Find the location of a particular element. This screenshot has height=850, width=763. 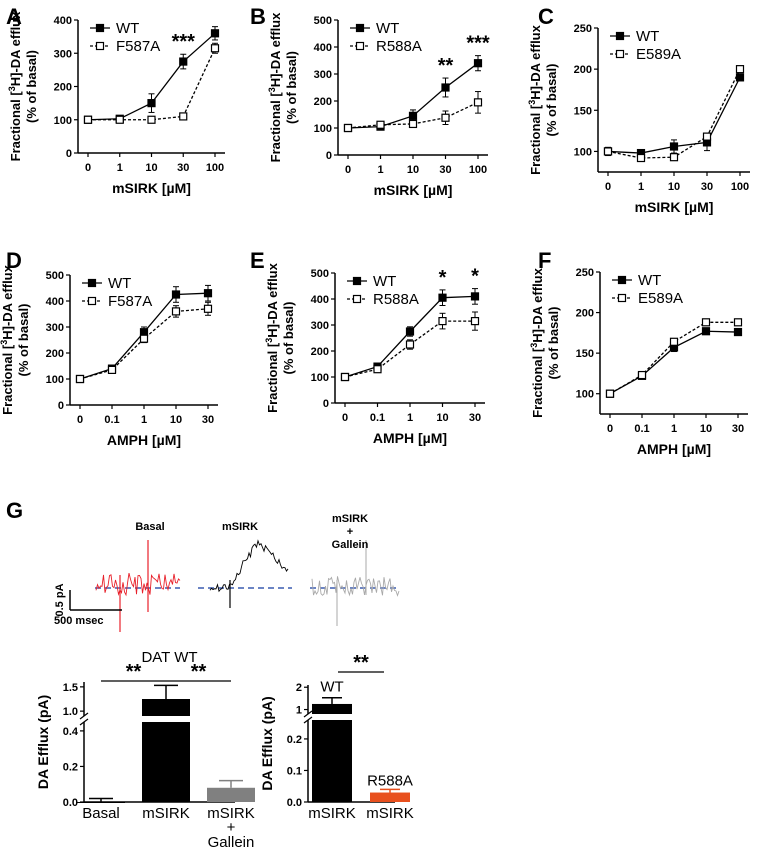

series-line-WT is located at coordinates (410, 336).